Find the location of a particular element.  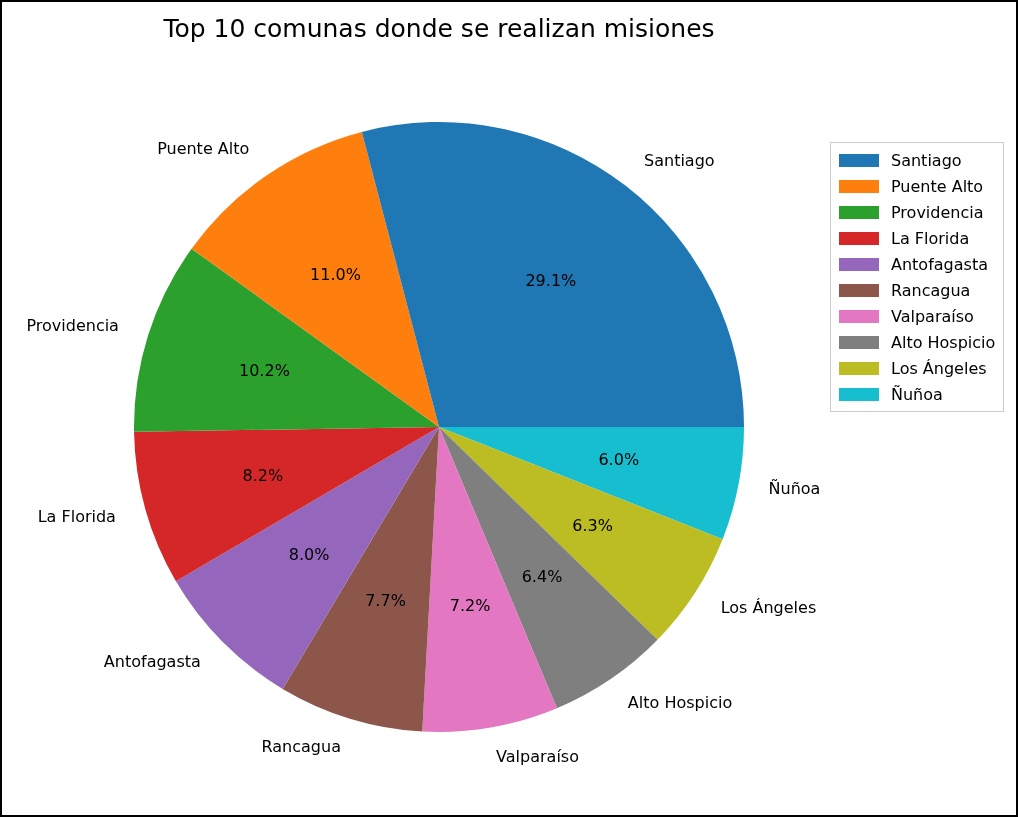

data-label: 8.2% is located at coordinates (263, 475).